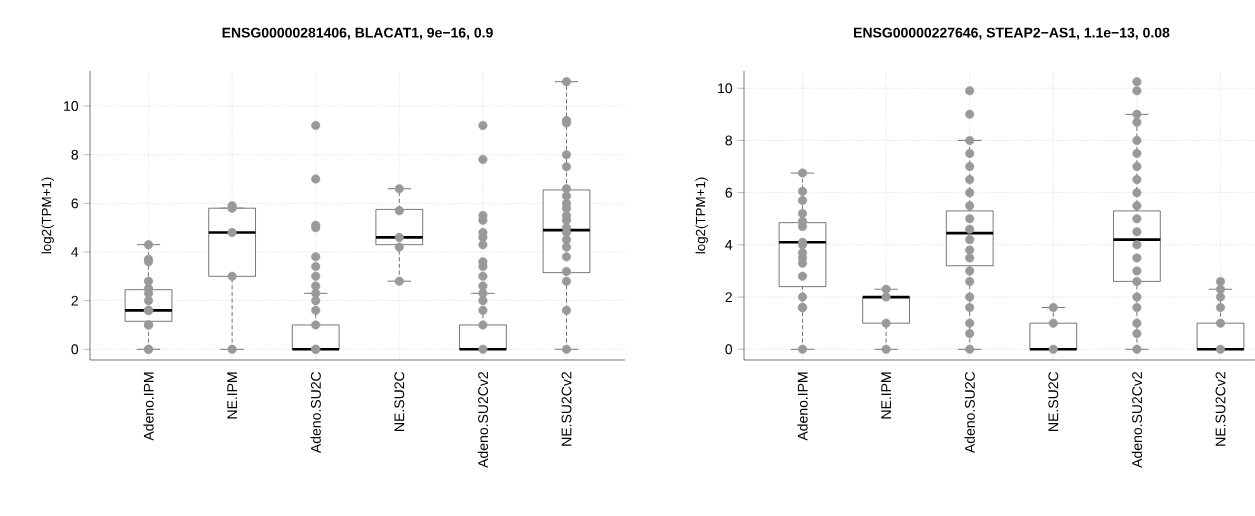 The width and height of the screenshot is (1255, 516). Describe the element at coordinates (357, 33) in the screenshot. I see `chart-title: ENSG00000281406, BLACAT1, 9e−16, 0.9` at that location.